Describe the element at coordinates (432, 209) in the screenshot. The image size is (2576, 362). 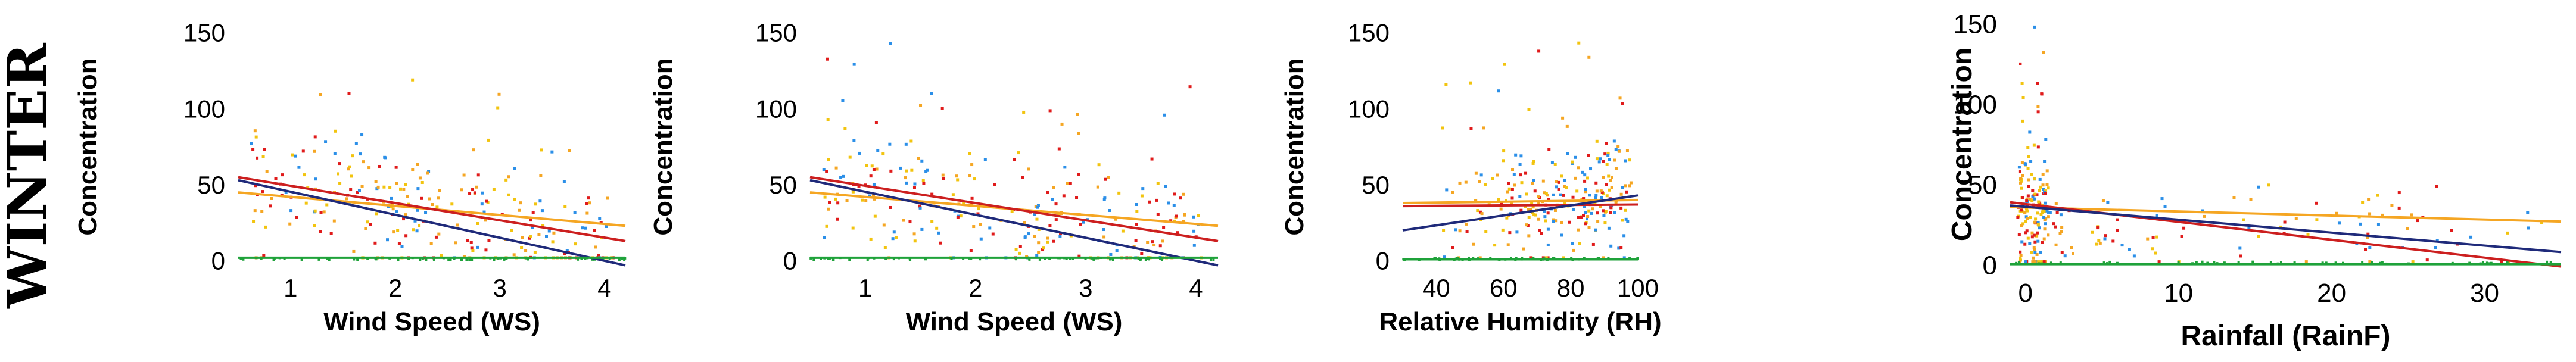
I see `trend-line-red` at that location.